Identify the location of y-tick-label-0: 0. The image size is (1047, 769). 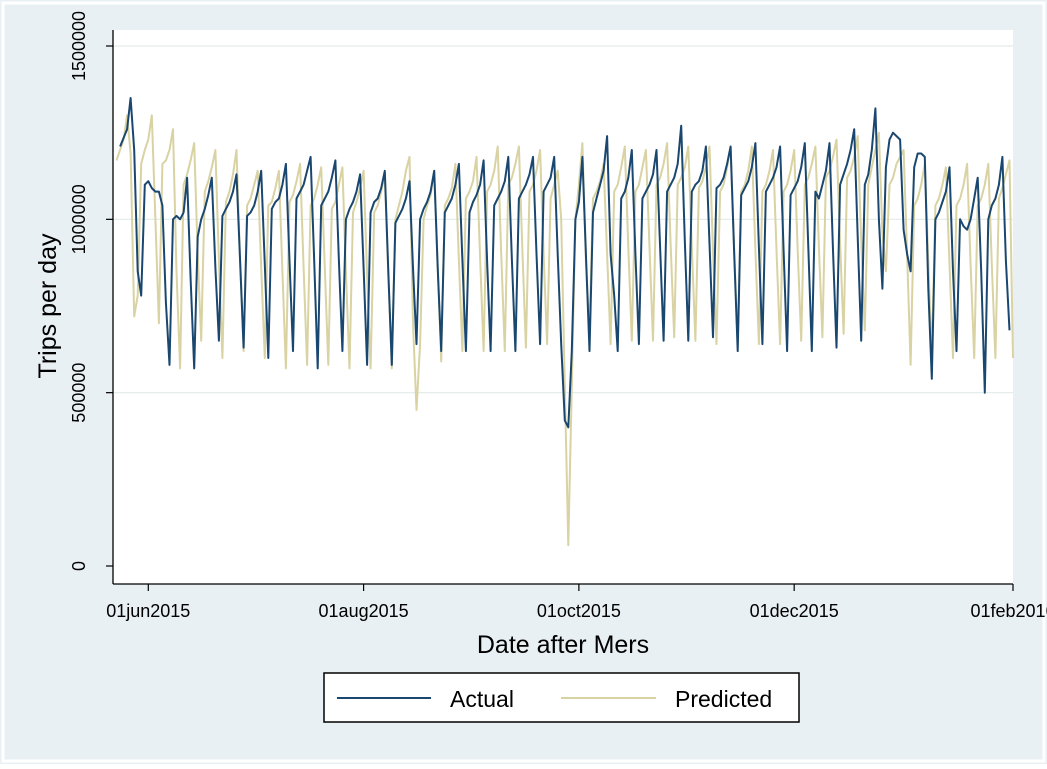
(79, 566).